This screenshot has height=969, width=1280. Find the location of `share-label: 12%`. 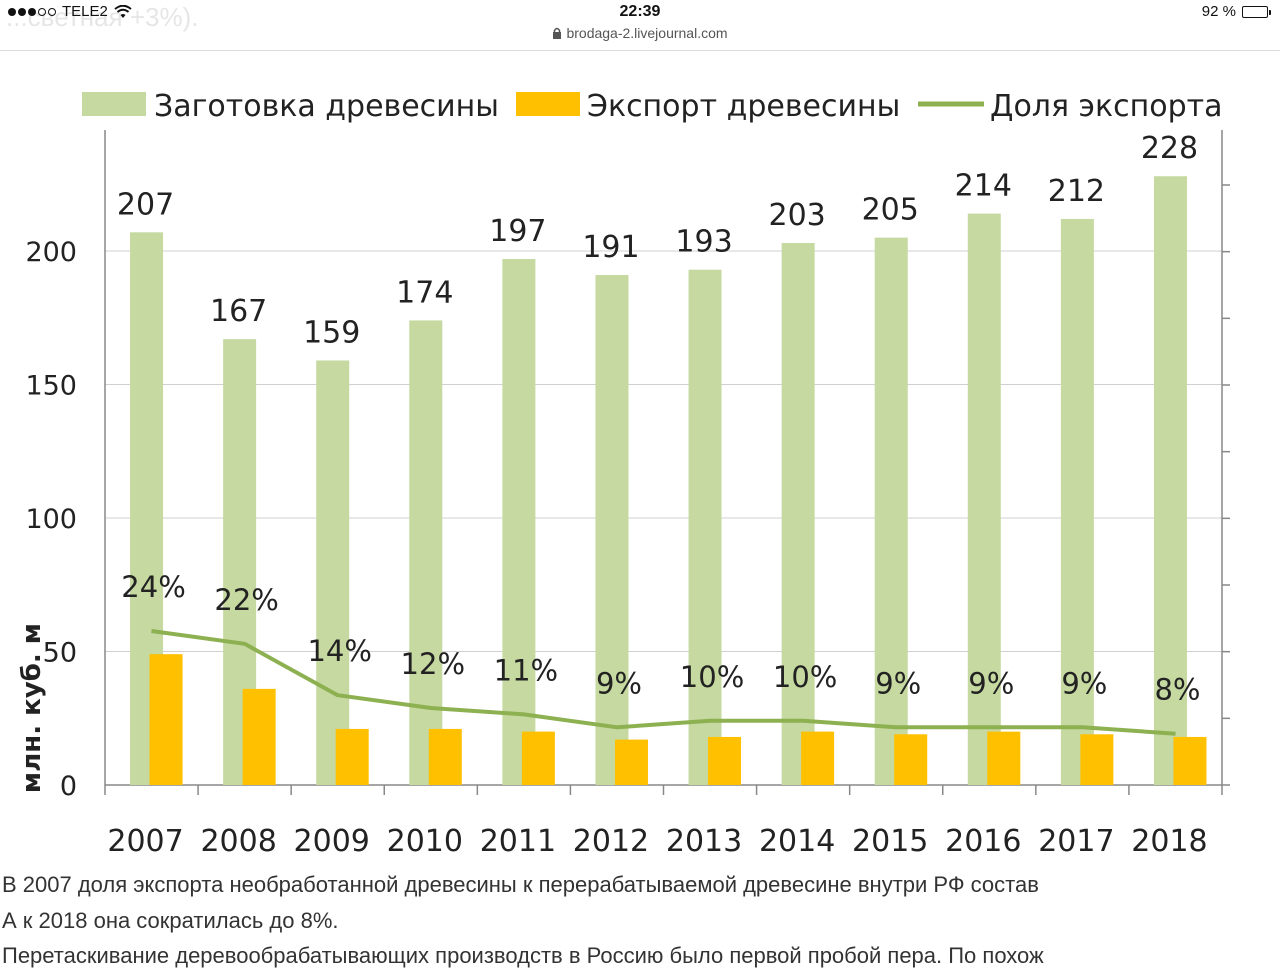

share-label: 12% is located at coordinates (433, 664).